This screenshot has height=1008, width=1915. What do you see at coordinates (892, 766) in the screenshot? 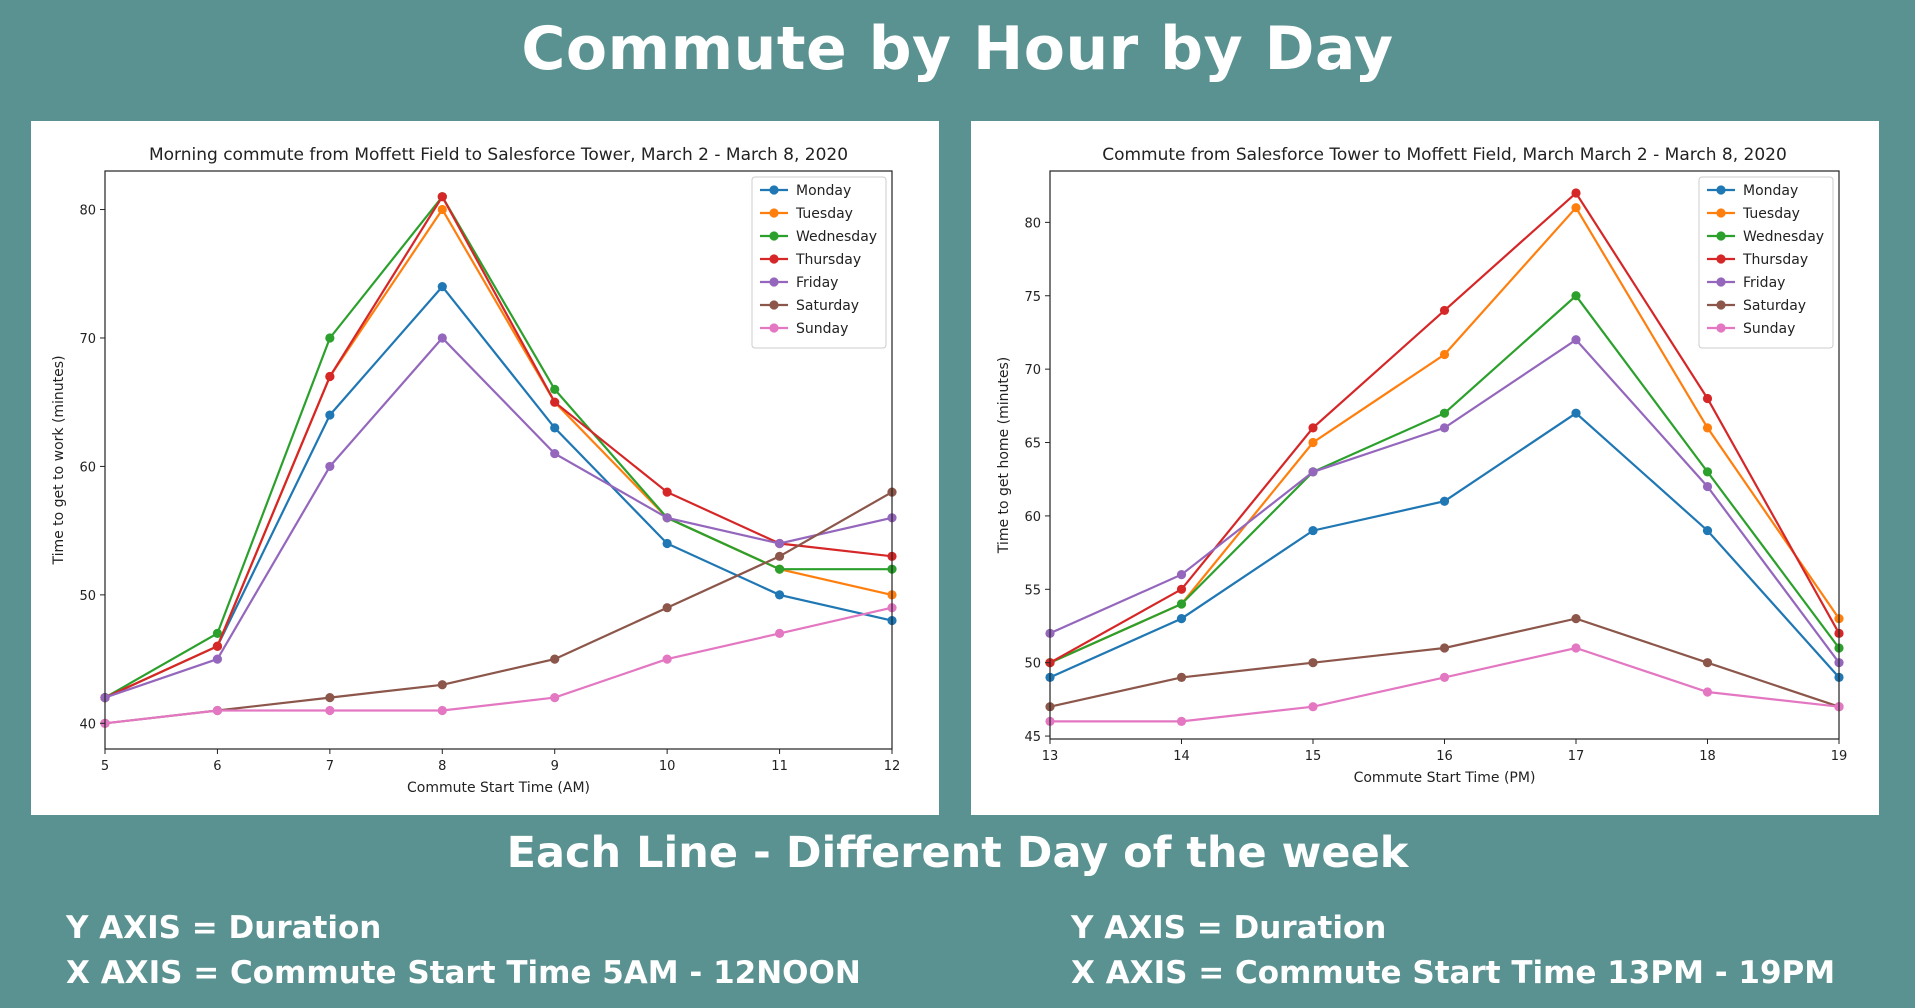
I see `x-tick-label: 12` at bounding box center [892, 766].